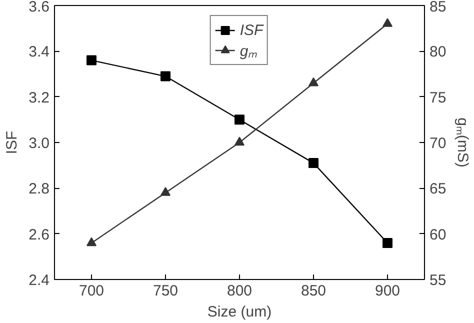  I want to click on x-axis-title: Size (um), so click(239, 312).